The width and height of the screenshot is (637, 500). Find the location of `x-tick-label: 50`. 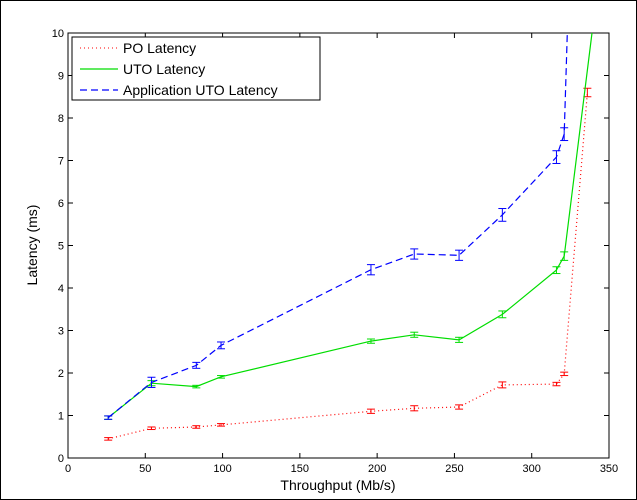

x-tick-label: 50 is located at coordinates (145, 469).